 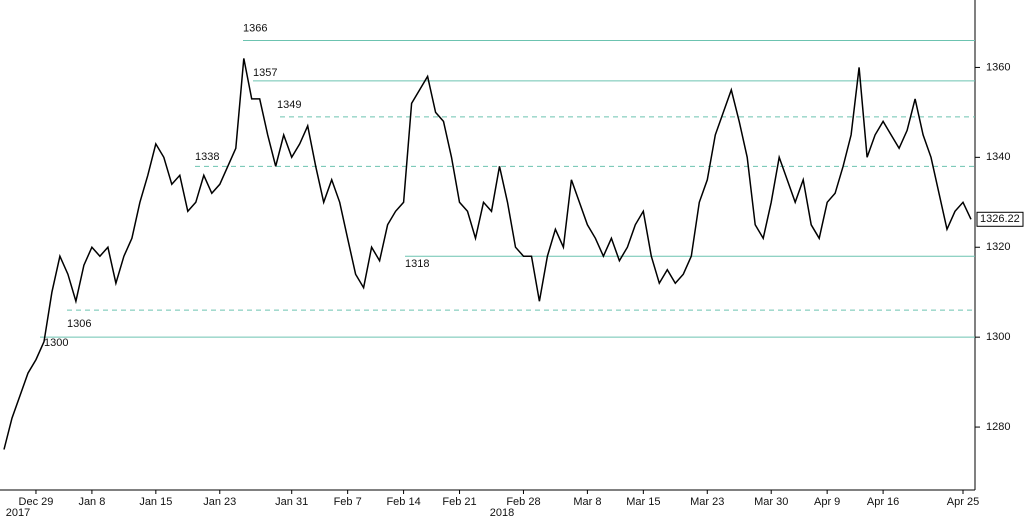 I want to click on x-tick-label: Jan 15, so click(x=155, y=502).